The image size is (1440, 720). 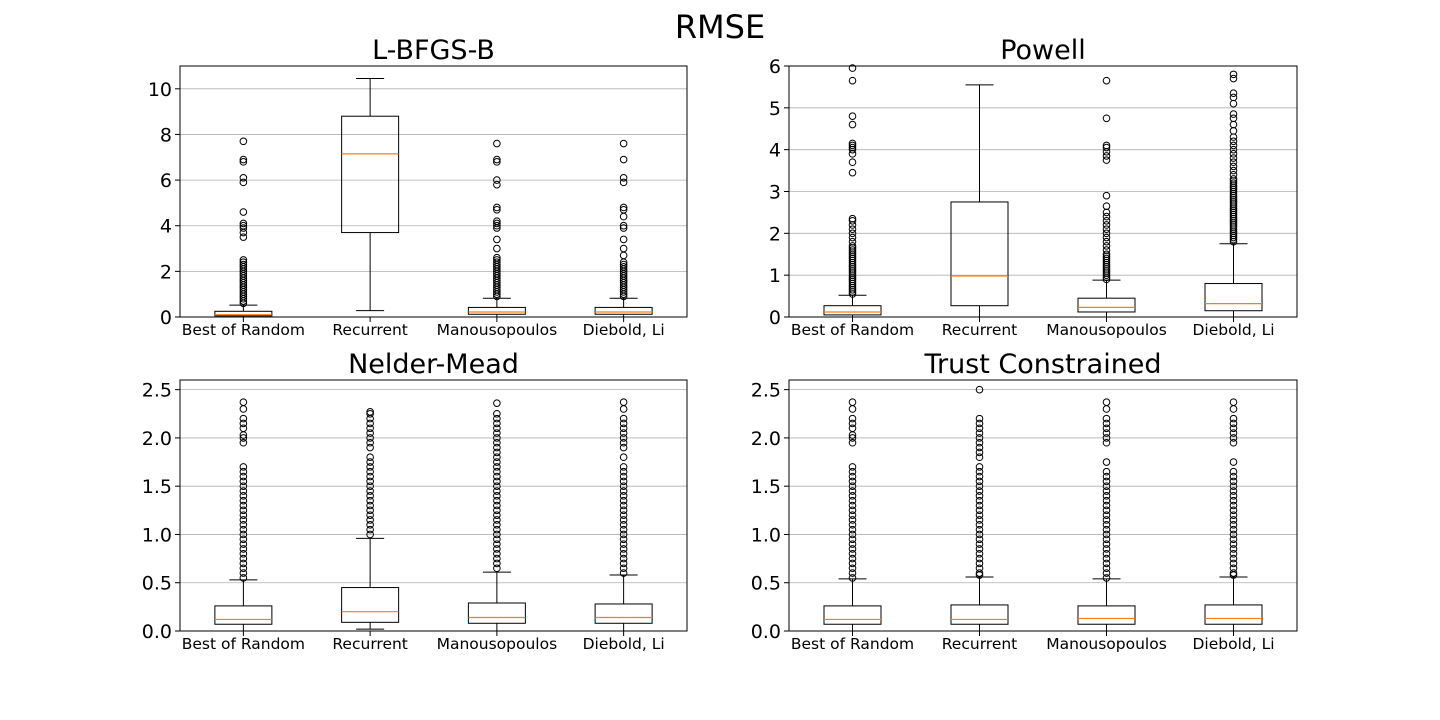 I want to click on ytick-label: 2.5, so click(x=157, y=391).